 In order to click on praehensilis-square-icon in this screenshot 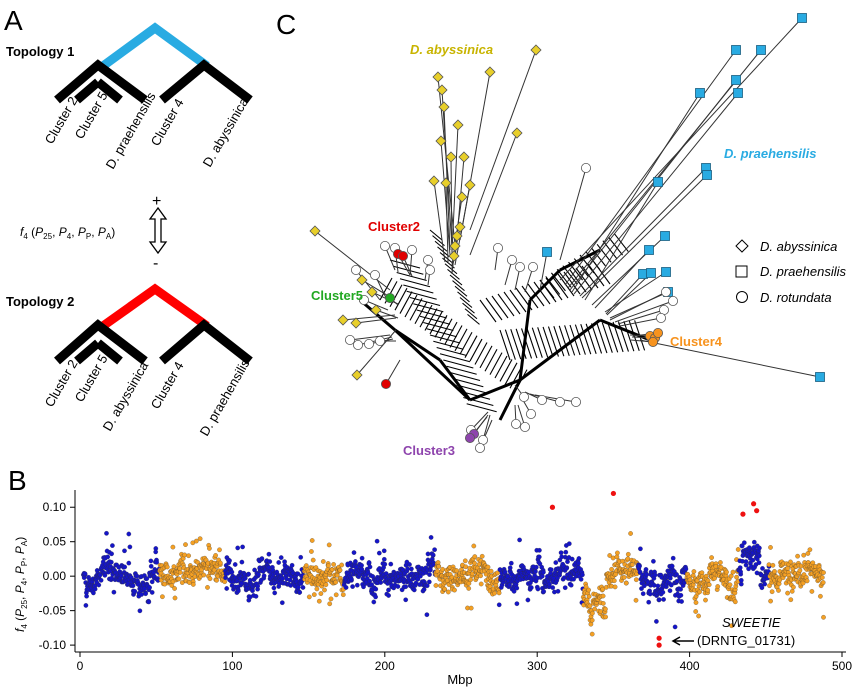, I will do `click(736, 80)`.